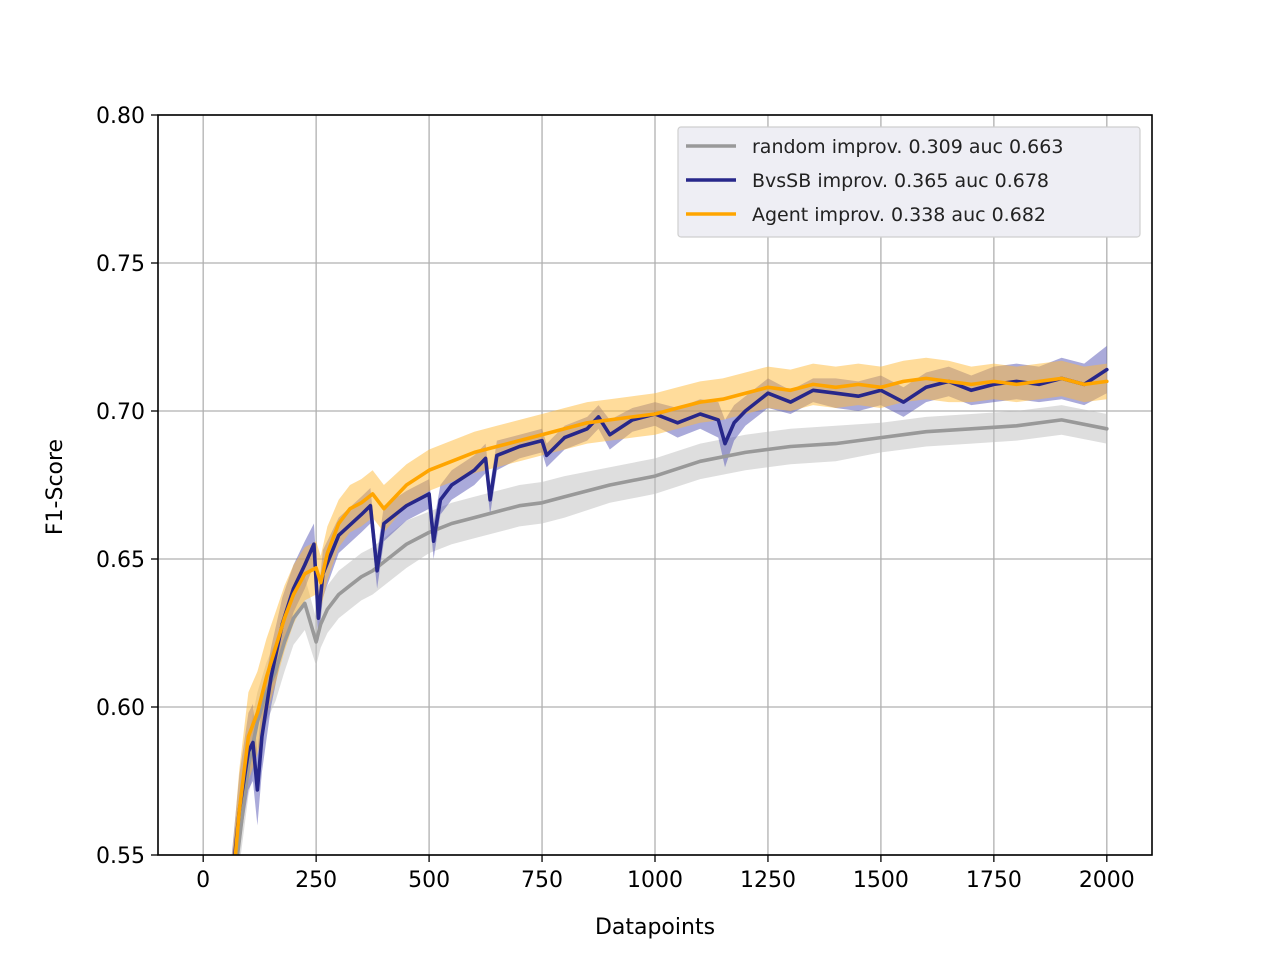  I want to click on x-axis: 0 250 500 750 1000 1250 1500 1750 2000, so click(665, 874).